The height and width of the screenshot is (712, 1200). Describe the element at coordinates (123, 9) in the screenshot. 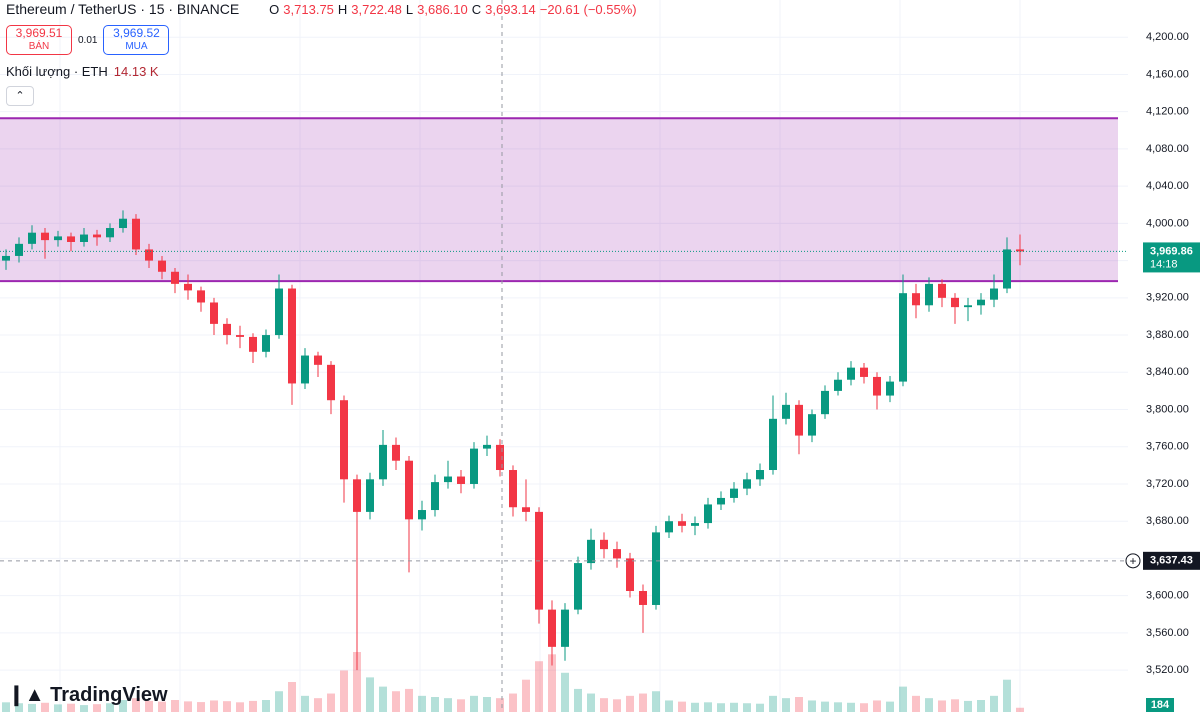

I see `symbol: Ethereum / TetherUS · 15 · BINANCE` at that location.